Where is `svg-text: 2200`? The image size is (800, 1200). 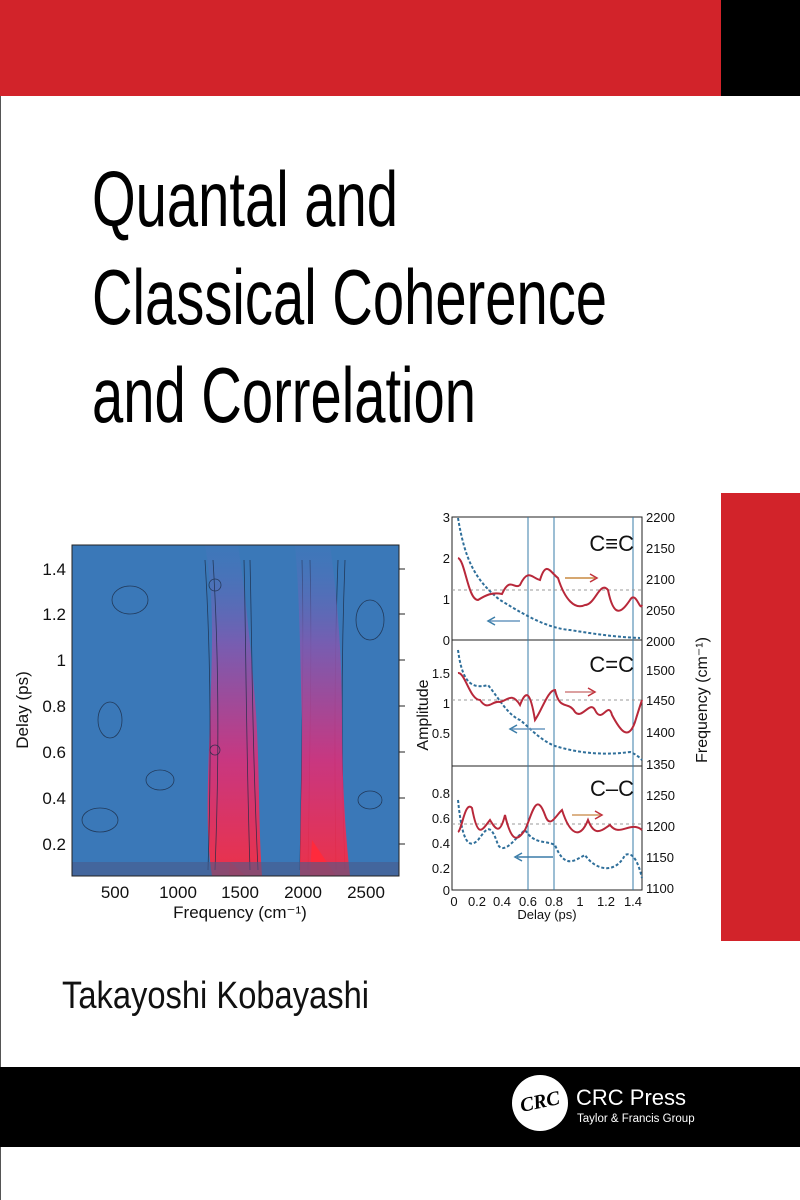 svg-text: 2200 is located at coordinates (660, 517).